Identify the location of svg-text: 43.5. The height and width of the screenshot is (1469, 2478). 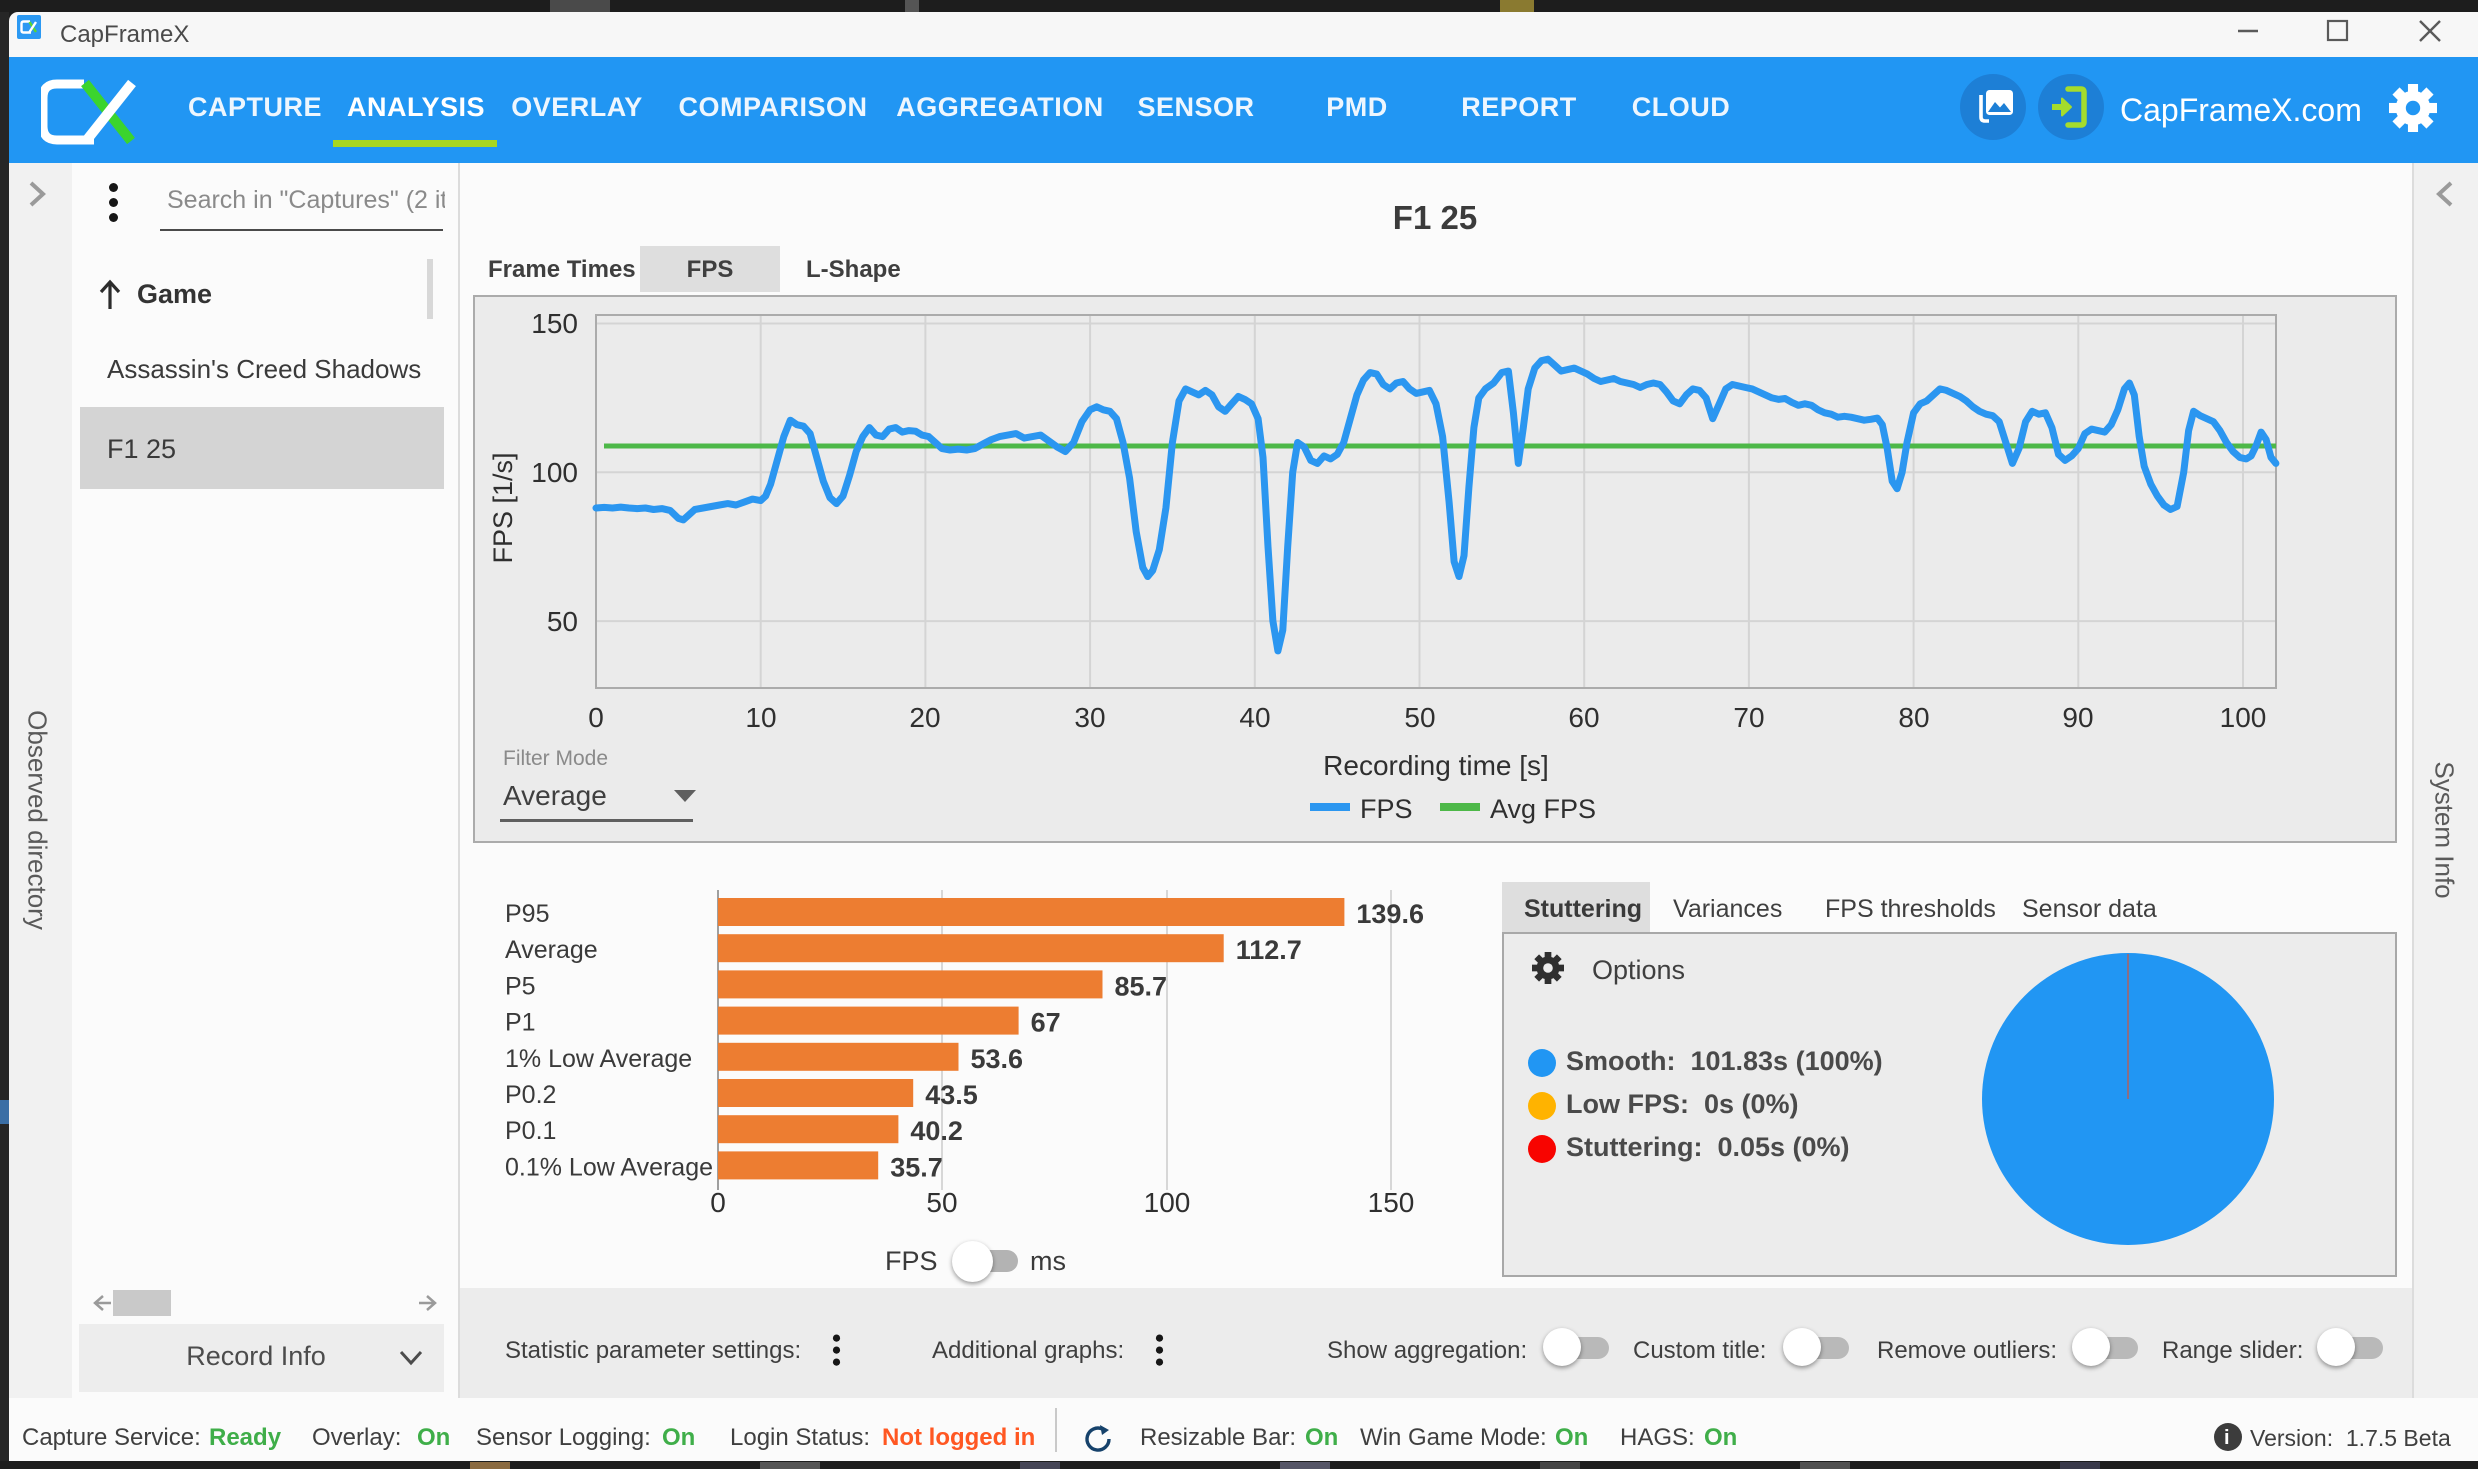
(951, 1095).